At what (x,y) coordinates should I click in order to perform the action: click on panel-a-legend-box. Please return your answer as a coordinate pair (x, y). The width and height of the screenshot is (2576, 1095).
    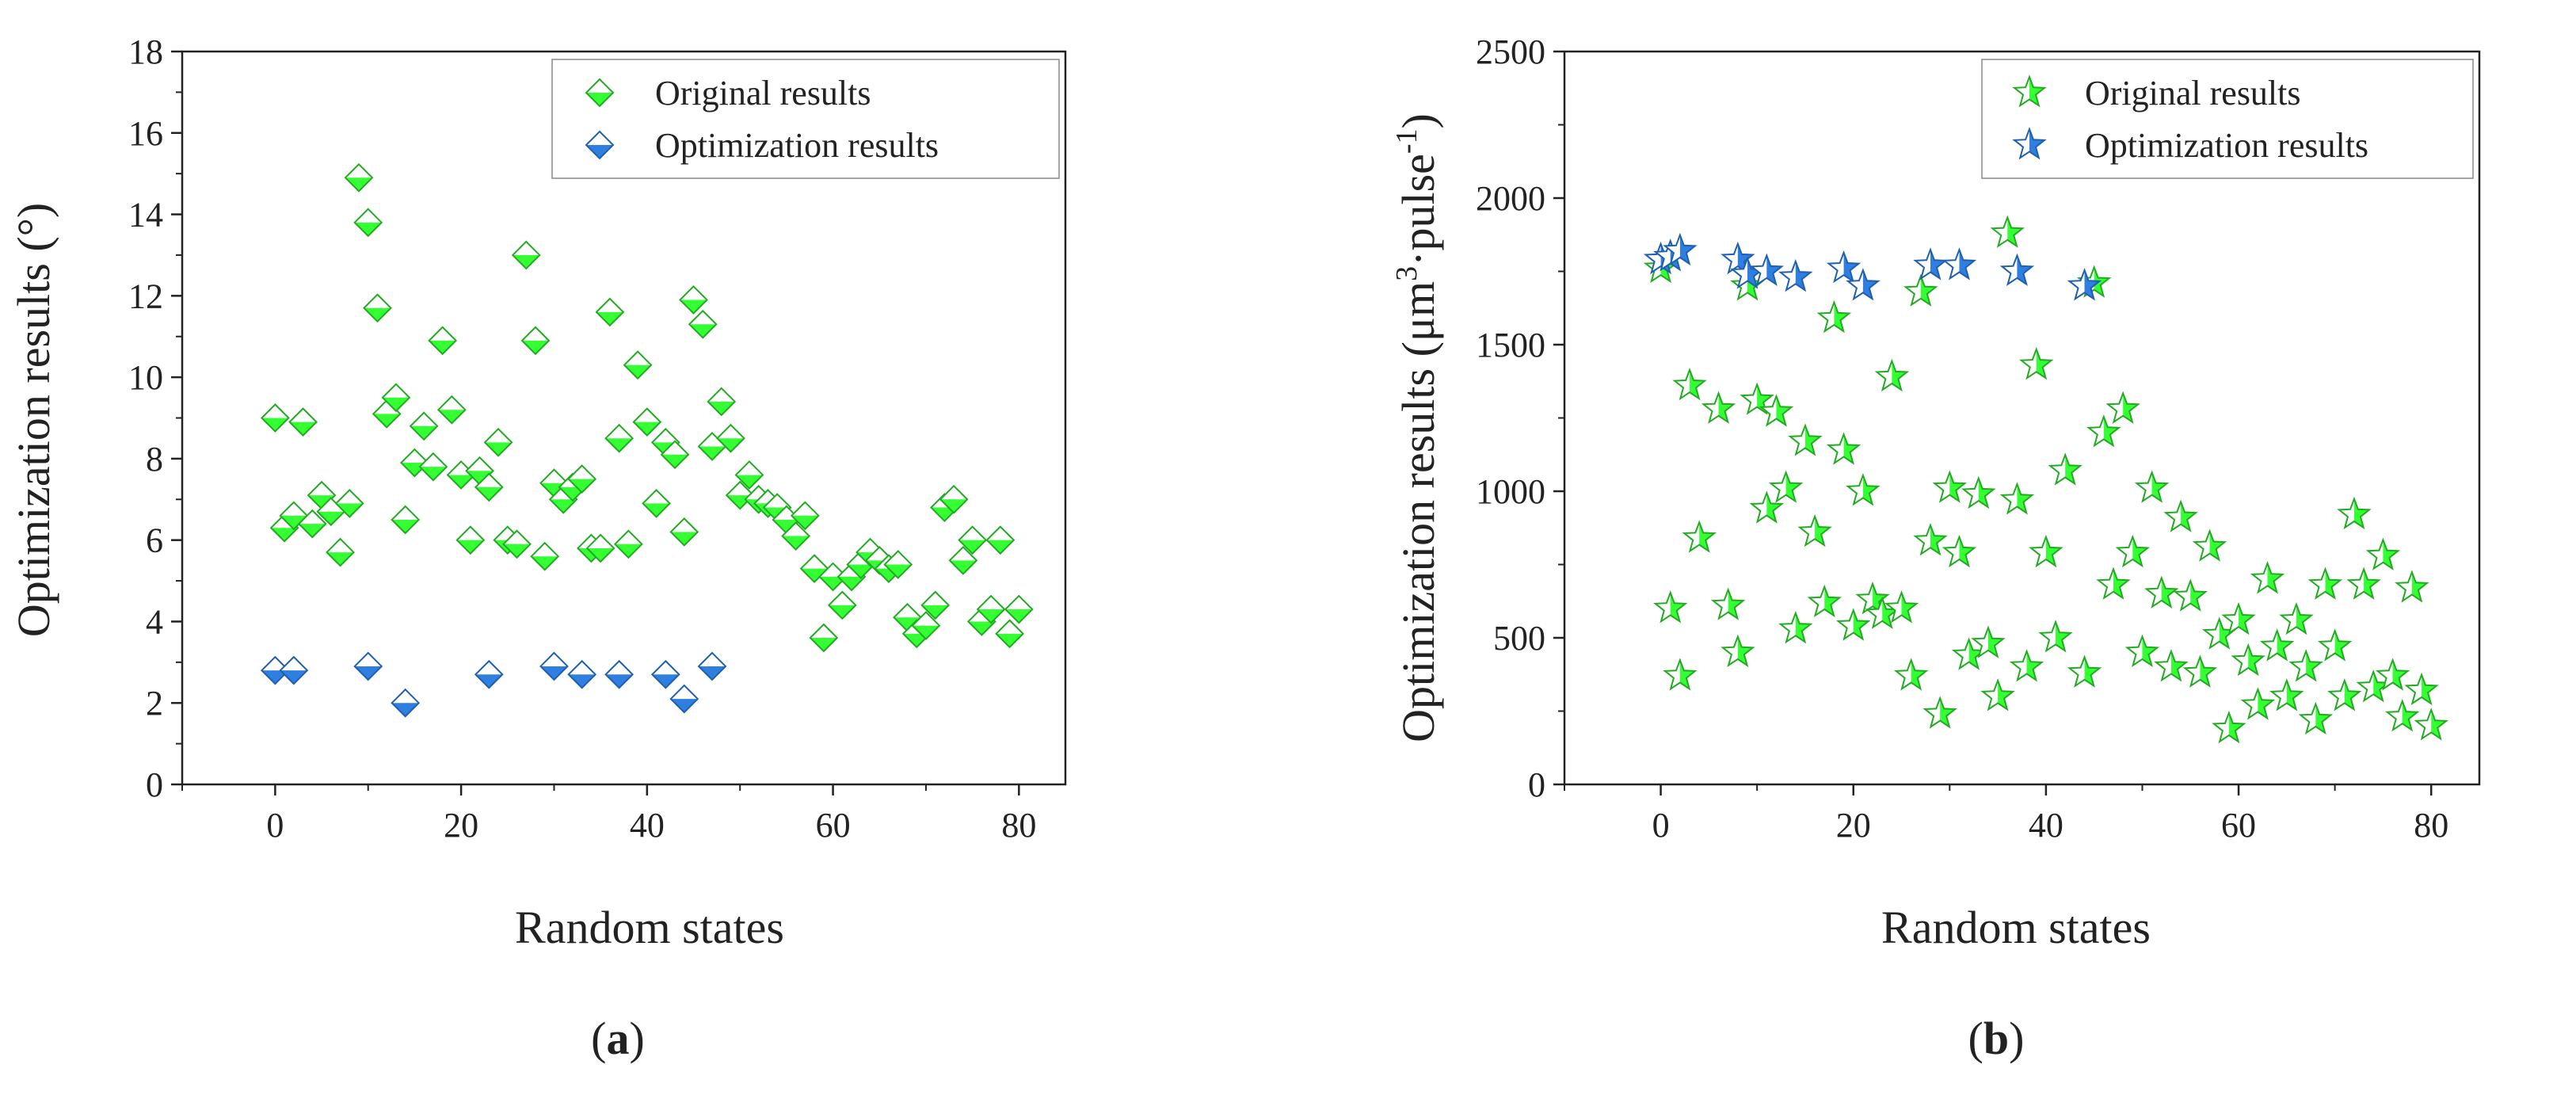
    Looking at the image, I should click on (806, 119).